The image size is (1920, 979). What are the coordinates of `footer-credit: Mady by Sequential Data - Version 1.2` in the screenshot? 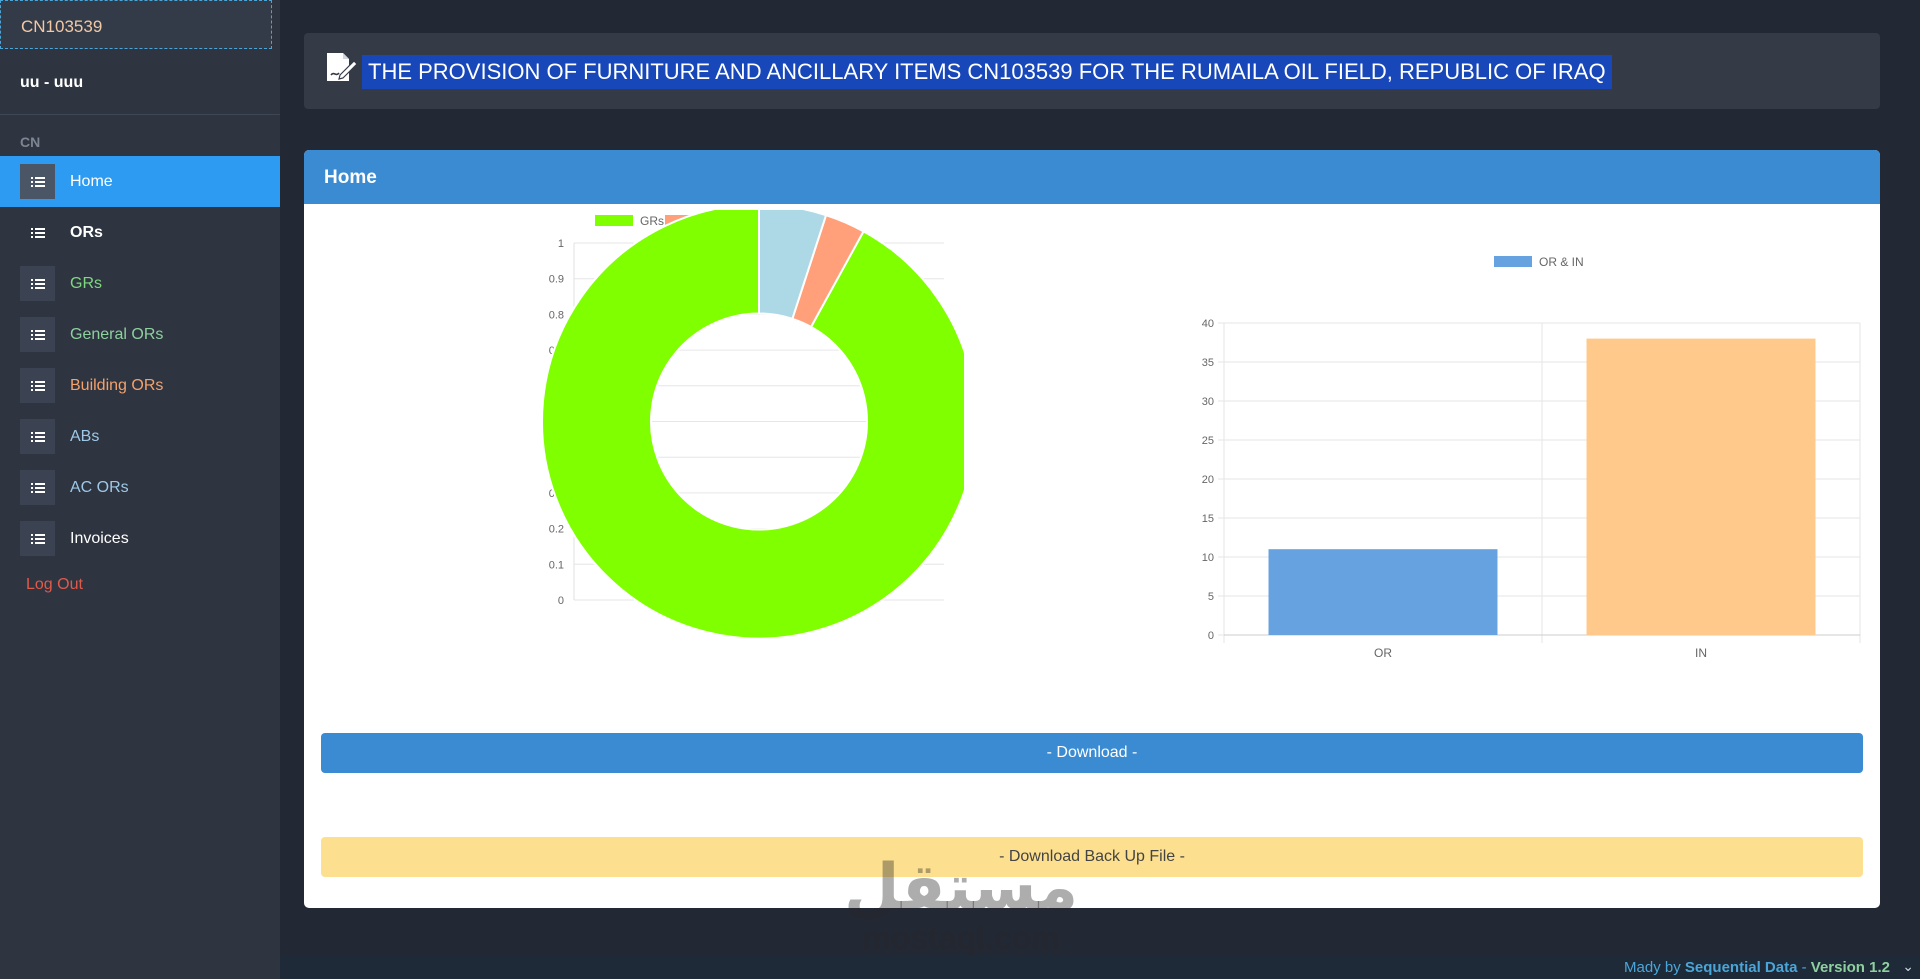 It's located at (1757, 967).